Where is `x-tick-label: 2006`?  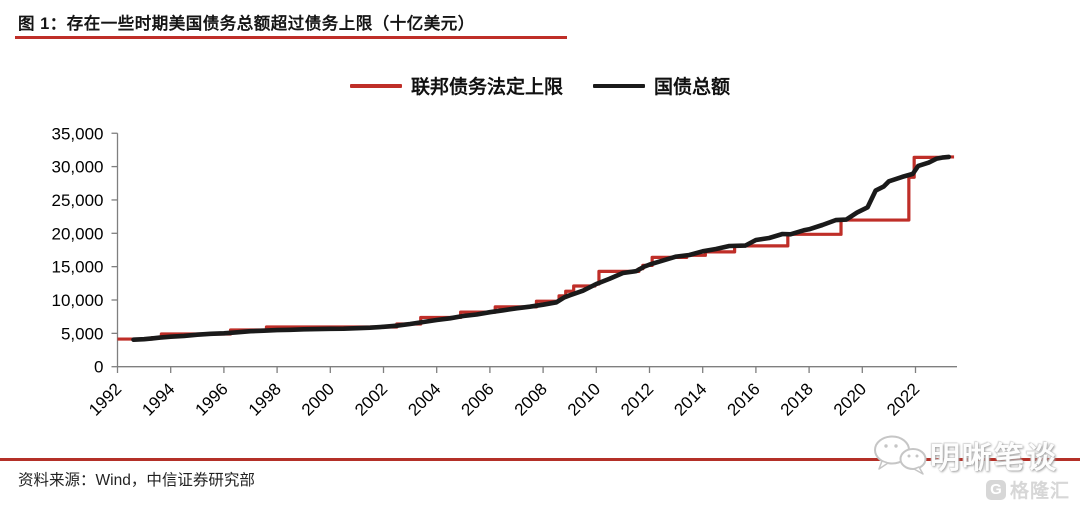
x-tick-label: 2006 is located at coordinates (478, 399).